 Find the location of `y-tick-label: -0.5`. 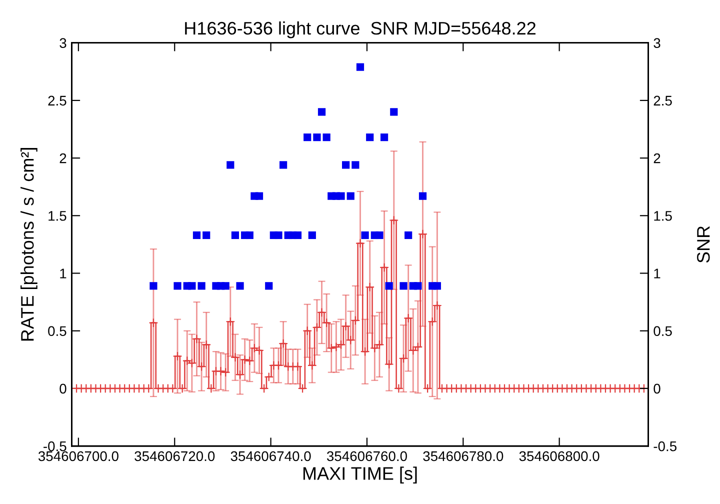

y-tick-label: -0.5 is located at coordinates (55, 446).